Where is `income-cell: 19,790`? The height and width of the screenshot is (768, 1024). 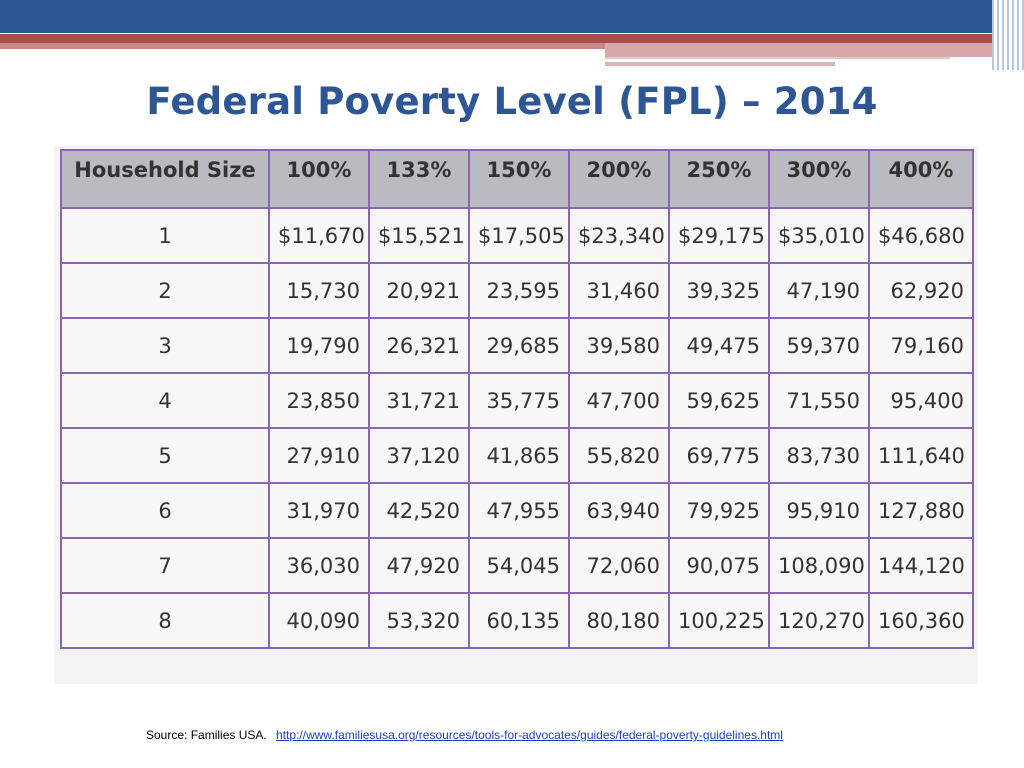 income-cell: 19,790 is located at coordinates (319, 345).